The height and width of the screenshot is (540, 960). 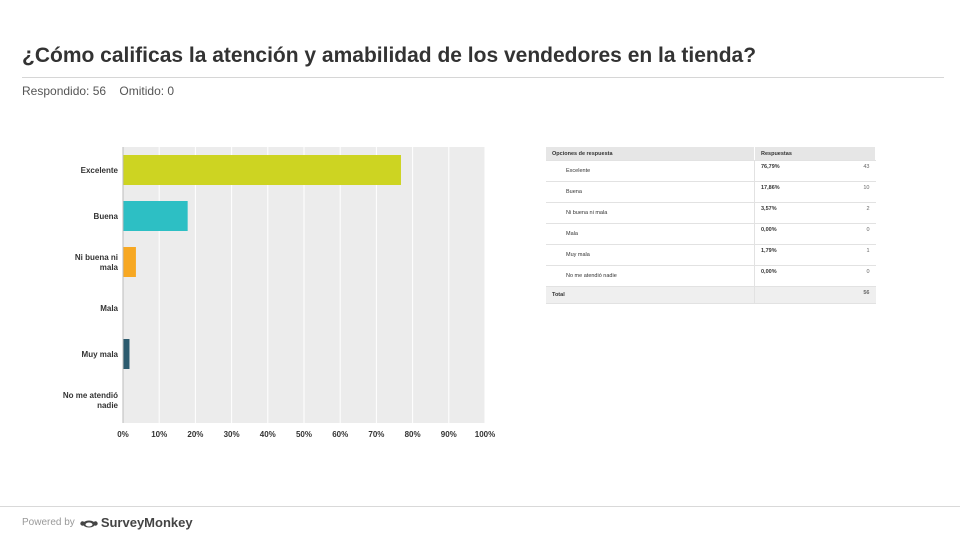 I want to click on y-category-label: mala, so click(x=109, y=267).